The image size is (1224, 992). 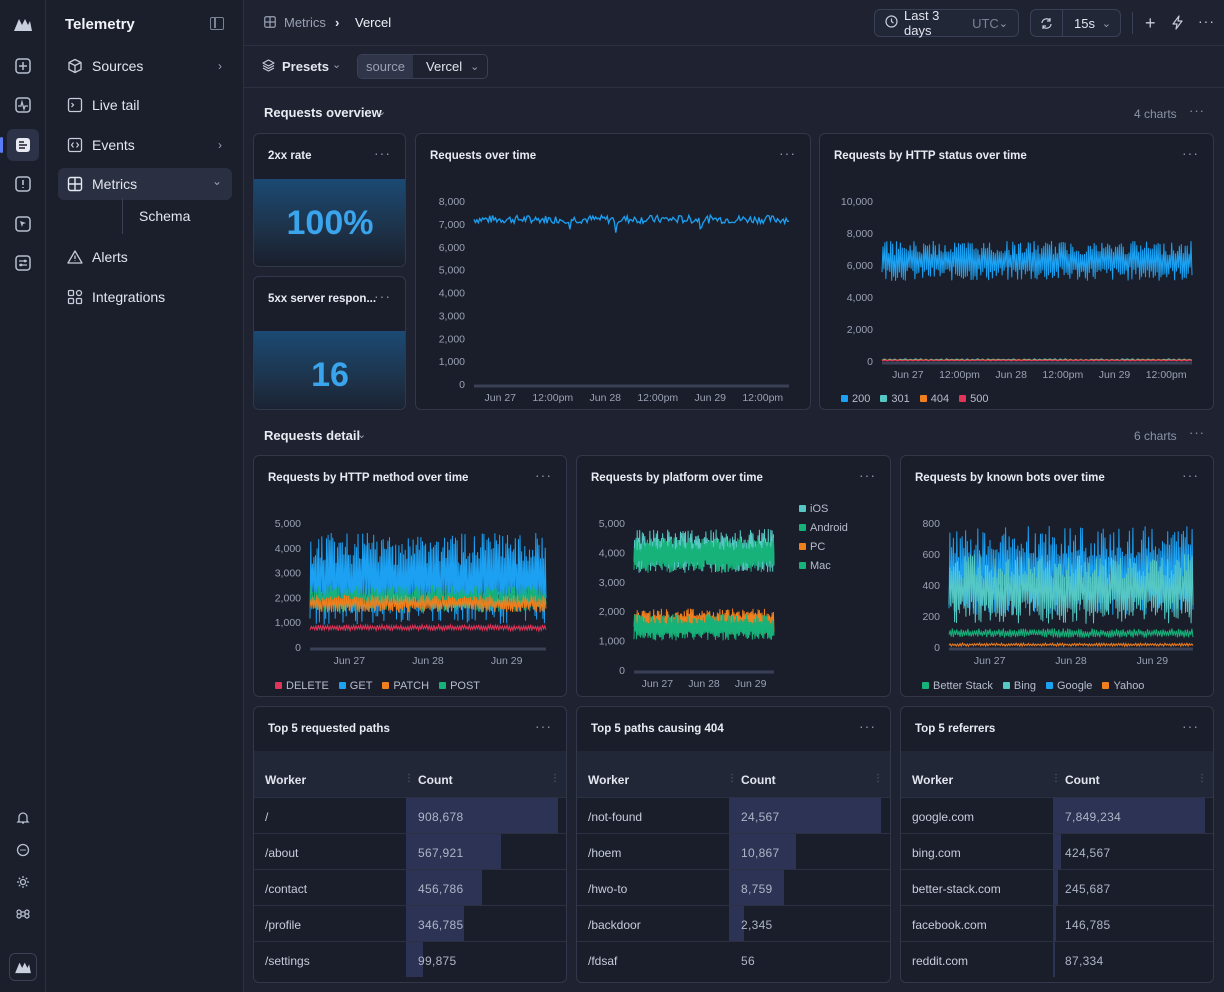 I want to click on chart-legend: 200 301 404 500, so click(x=914, y=399).